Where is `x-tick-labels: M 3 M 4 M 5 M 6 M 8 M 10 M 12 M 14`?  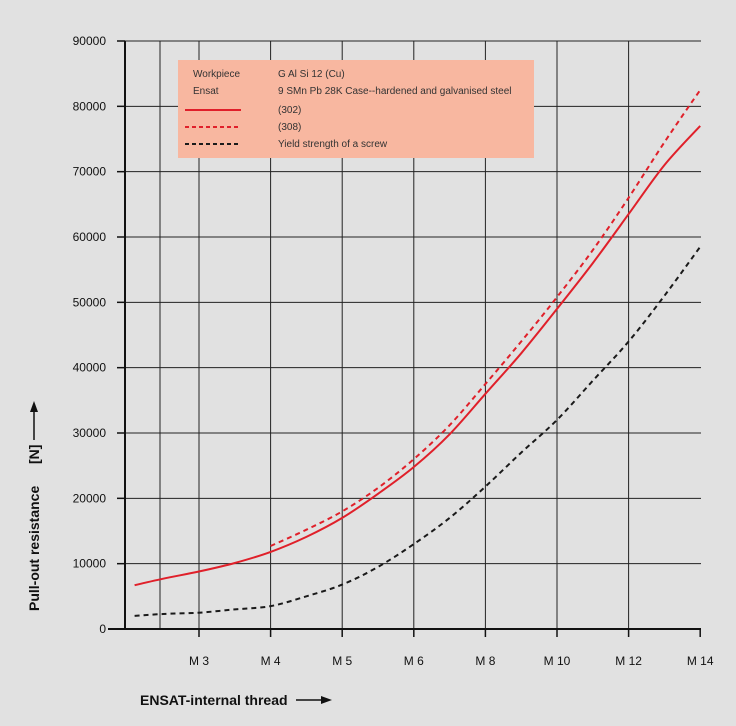
x-tick-labels: M 3 M 4 M 5 M 6 M 8 M 10 M 12 M 14 is located at coordinates (451, 661).